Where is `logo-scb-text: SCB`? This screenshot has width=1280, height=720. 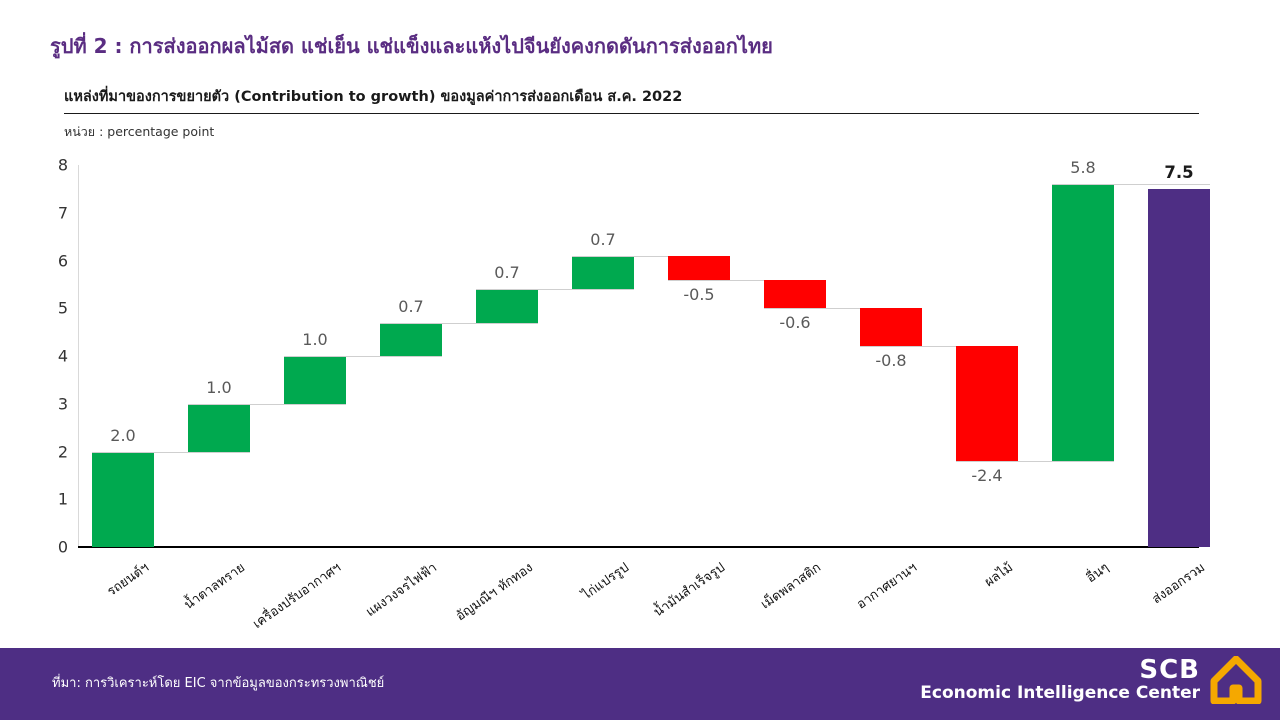 logo-scb-text: SCB is located at coordinates (1169, 670).